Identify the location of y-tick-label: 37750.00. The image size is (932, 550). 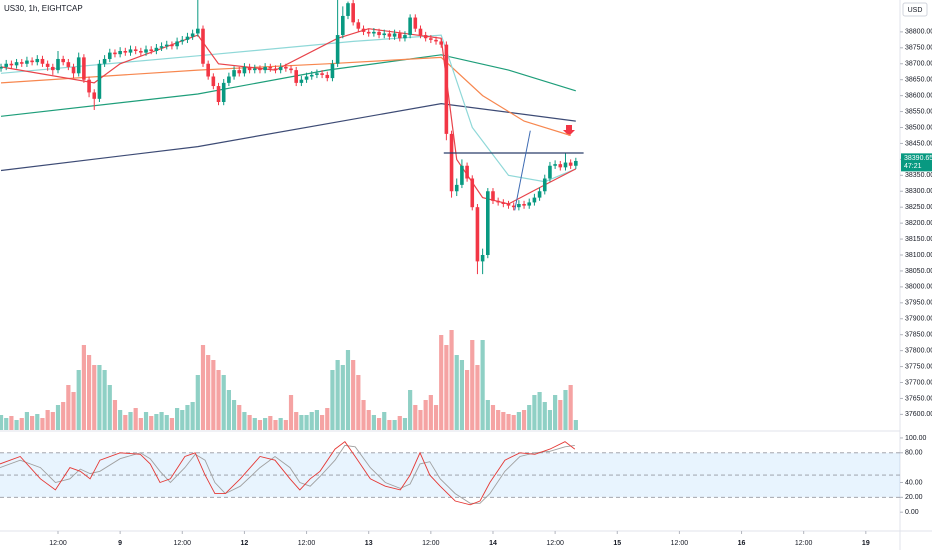
(918, 366).